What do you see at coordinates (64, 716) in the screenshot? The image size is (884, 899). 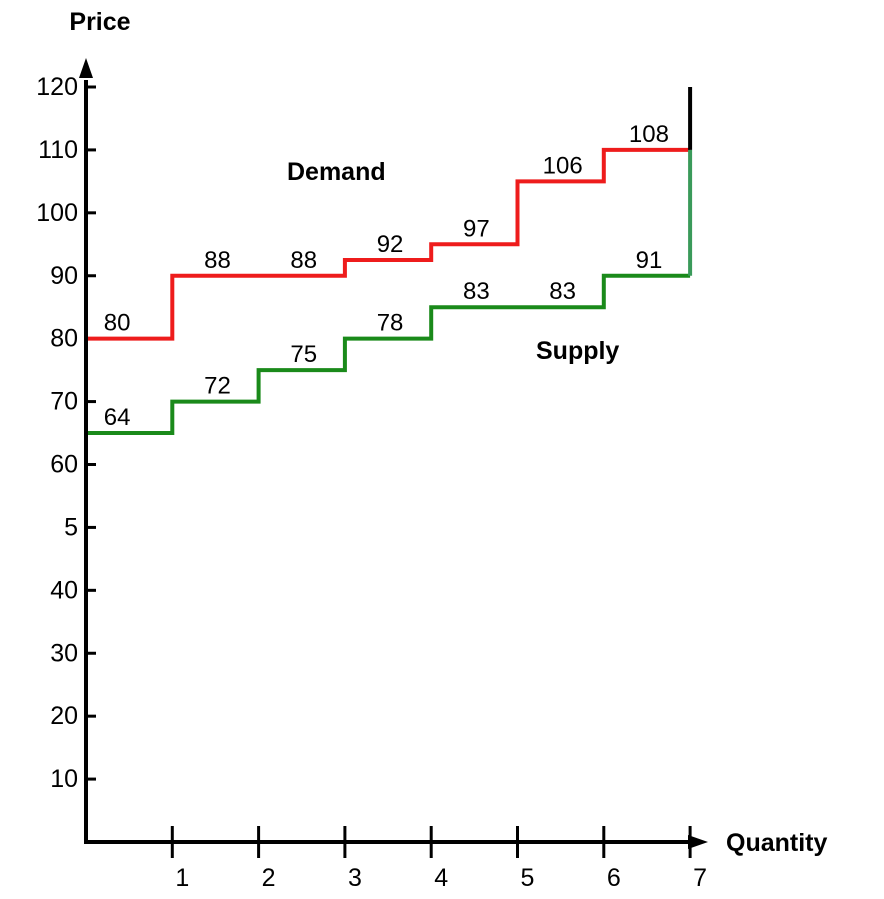 I see `y-tick-label: 20` at bounding box center [64, 716].